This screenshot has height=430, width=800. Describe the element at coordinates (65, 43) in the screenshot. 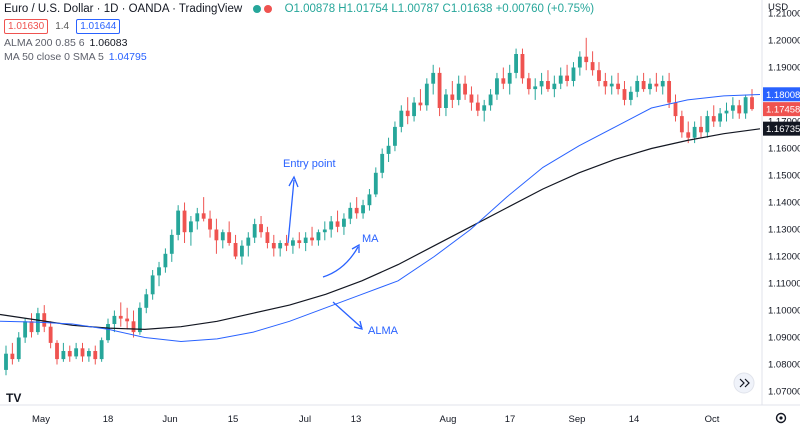

I see `alma-legend: ALMA 200 0.85 6 1.06083` at that location.